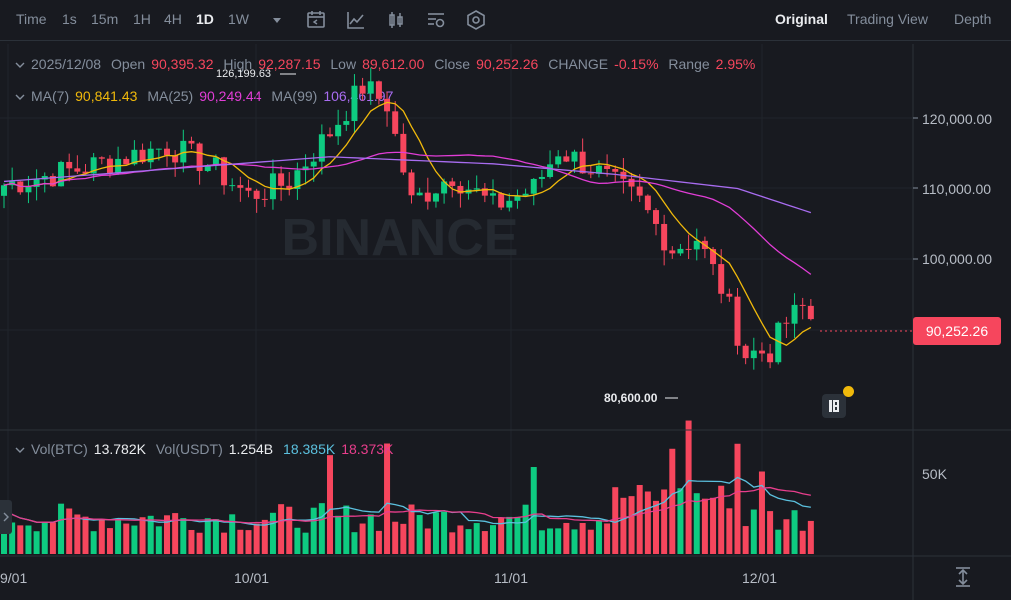 This screenshot has height=600, width=1011. What do you see at coordinates (957, 259) in the screenshot?
I see `price-axis-label: 100,000.00` at bounding box center [957, 259].